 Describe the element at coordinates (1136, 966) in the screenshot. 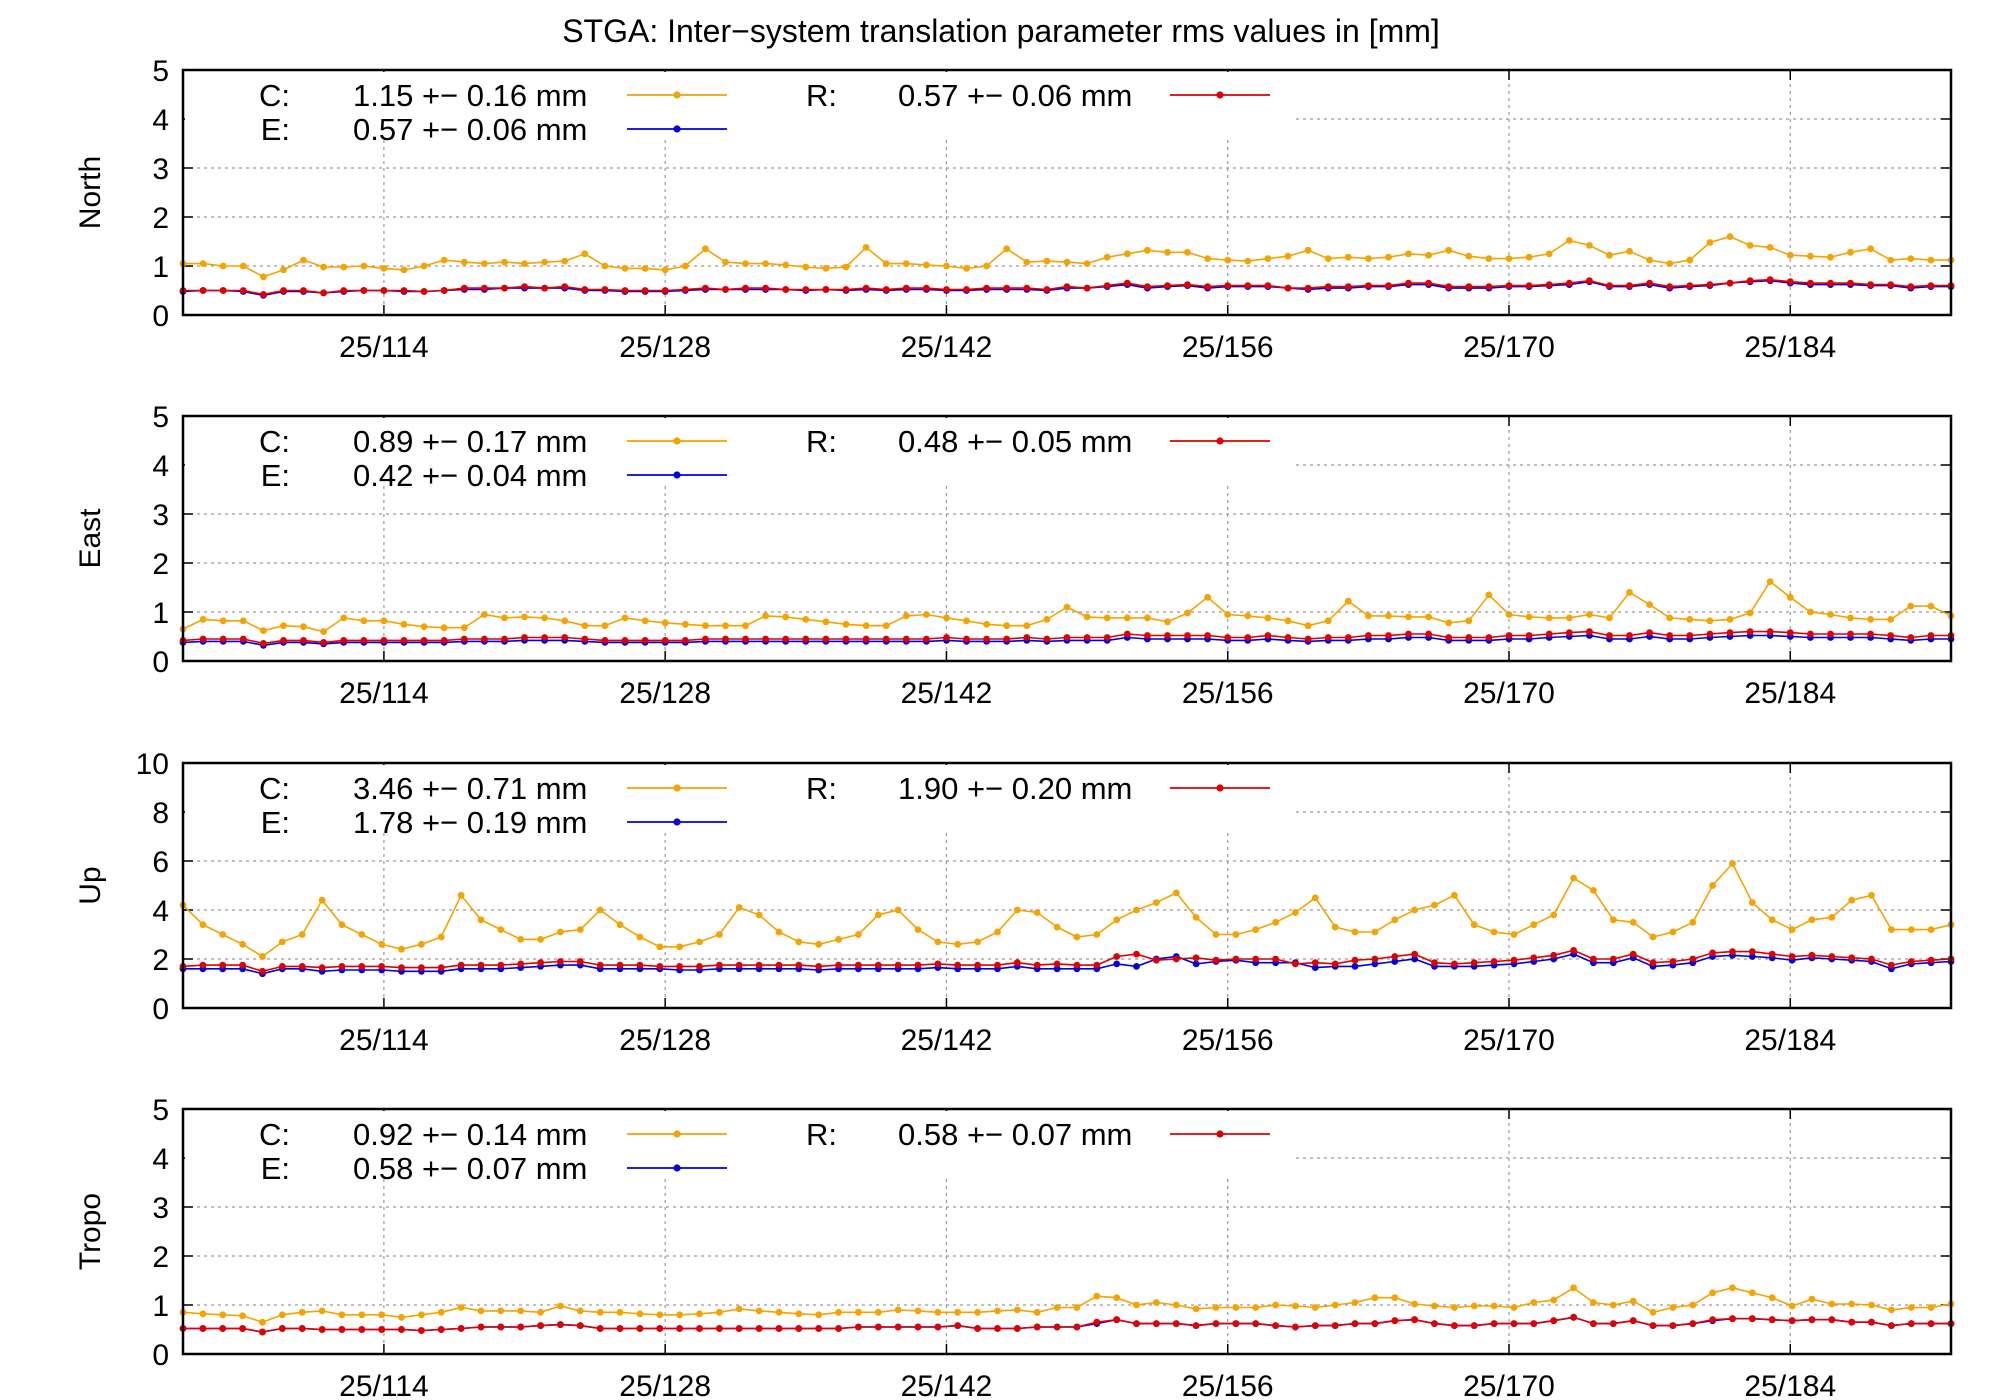

I see `data-point-E` at that location.